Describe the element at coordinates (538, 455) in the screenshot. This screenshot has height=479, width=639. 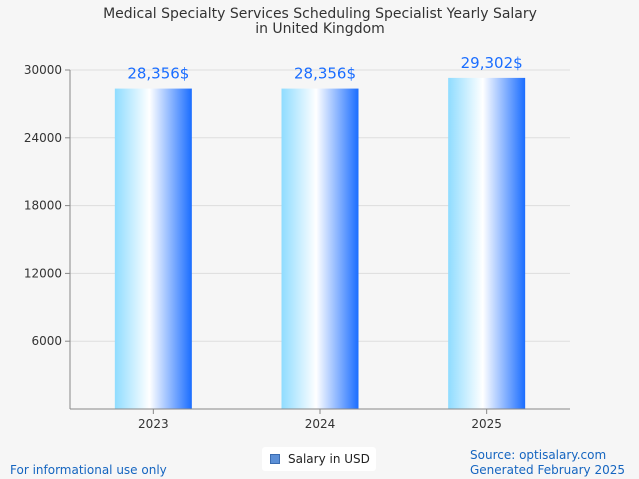
I see `source-text: Source: optisalary.com` at that location.